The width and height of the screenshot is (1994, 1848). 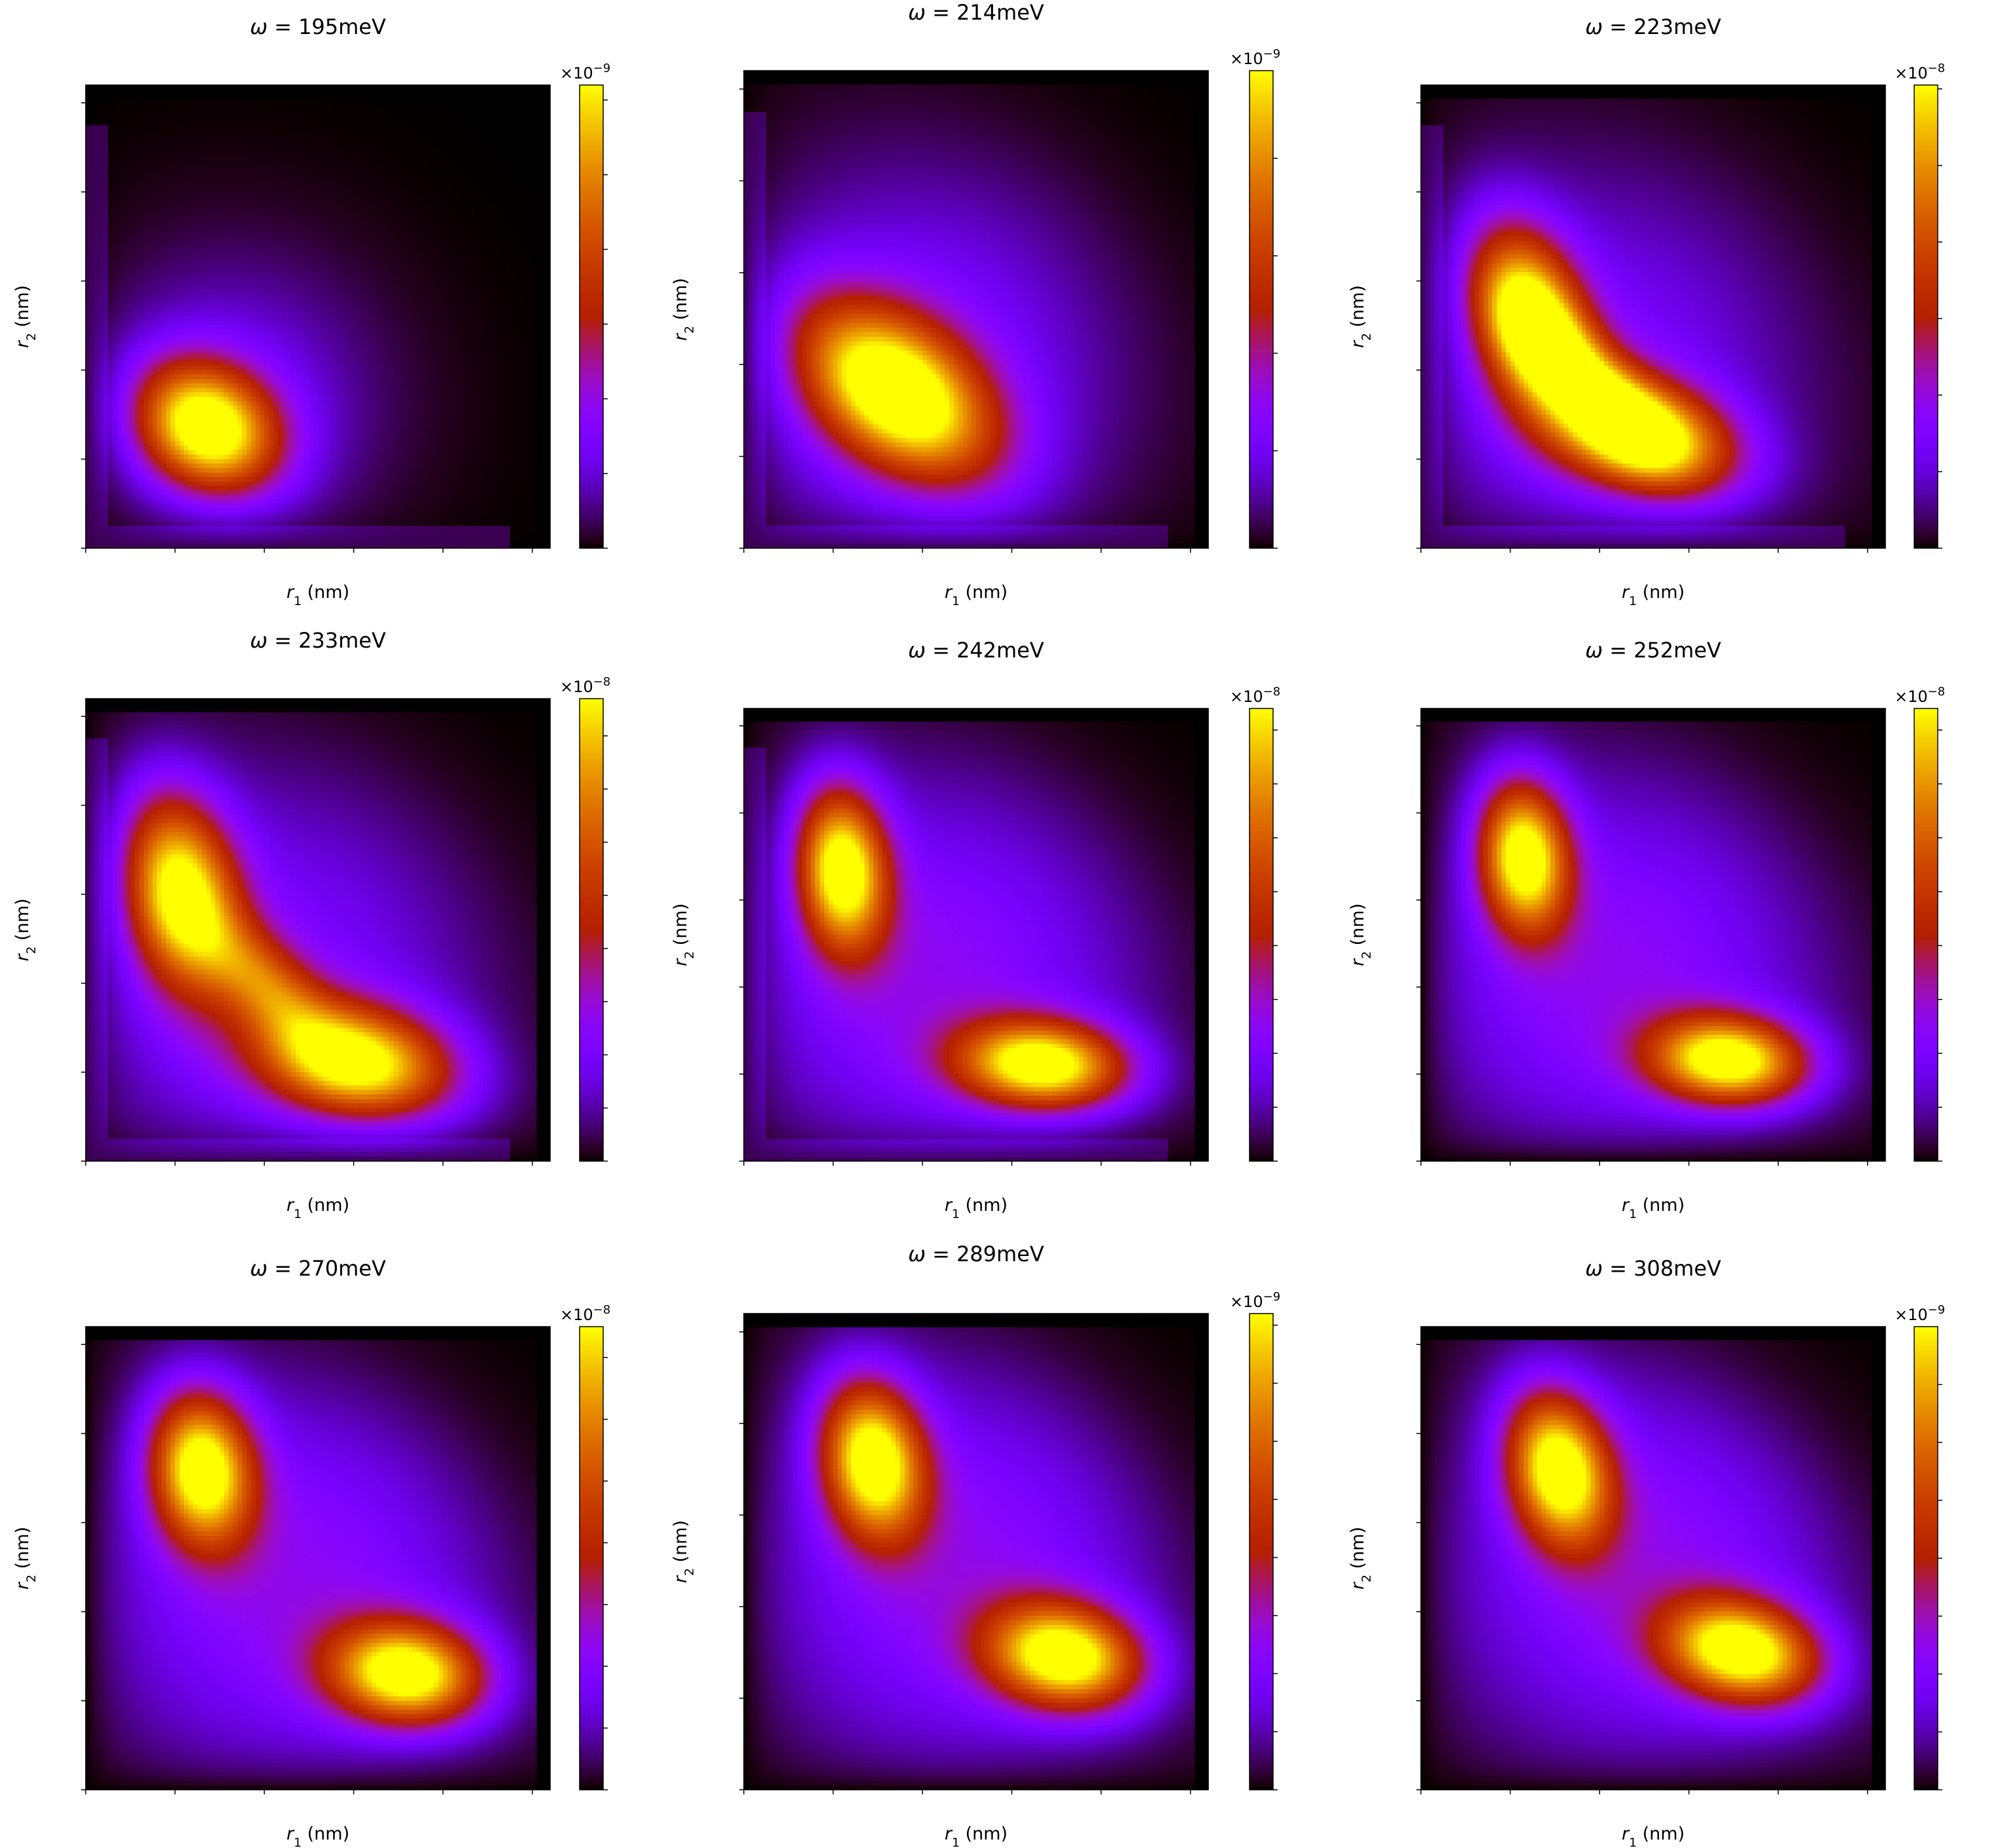 I want to click on heatmap-panel: ω = 223meV r1 (nm) r2 (nm) ×10⁻⁸, so click(x=1646, y=311).